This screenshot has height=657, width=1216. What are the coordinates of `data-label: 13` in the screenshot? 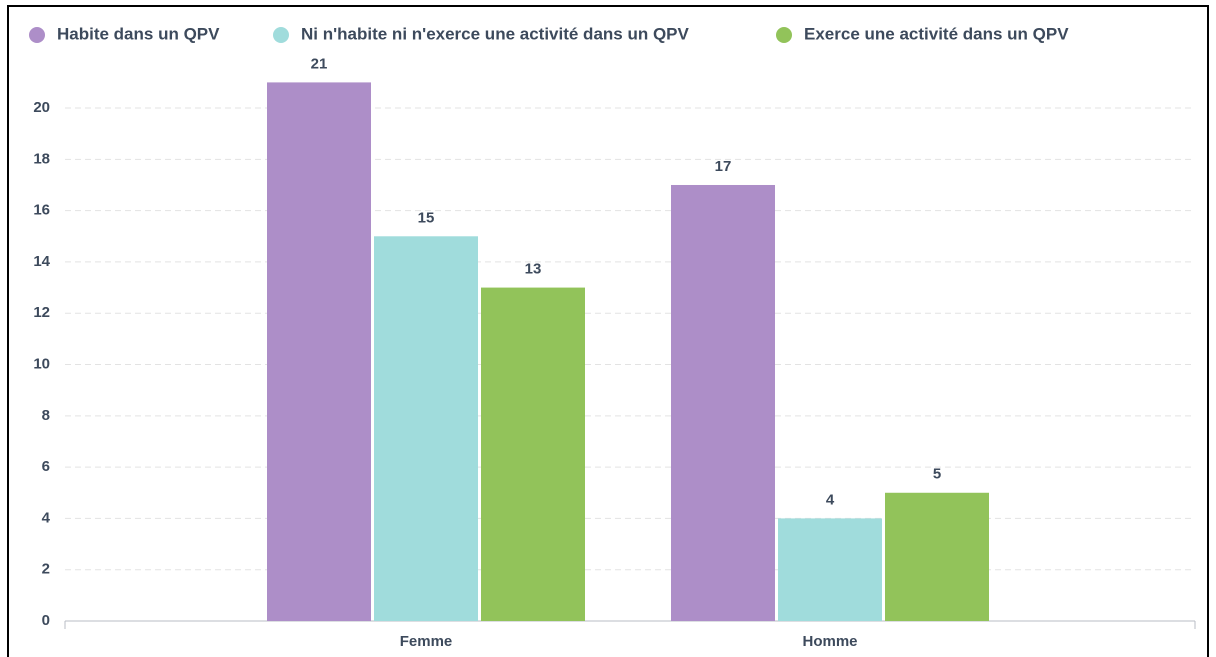 It's located at (533, 269).